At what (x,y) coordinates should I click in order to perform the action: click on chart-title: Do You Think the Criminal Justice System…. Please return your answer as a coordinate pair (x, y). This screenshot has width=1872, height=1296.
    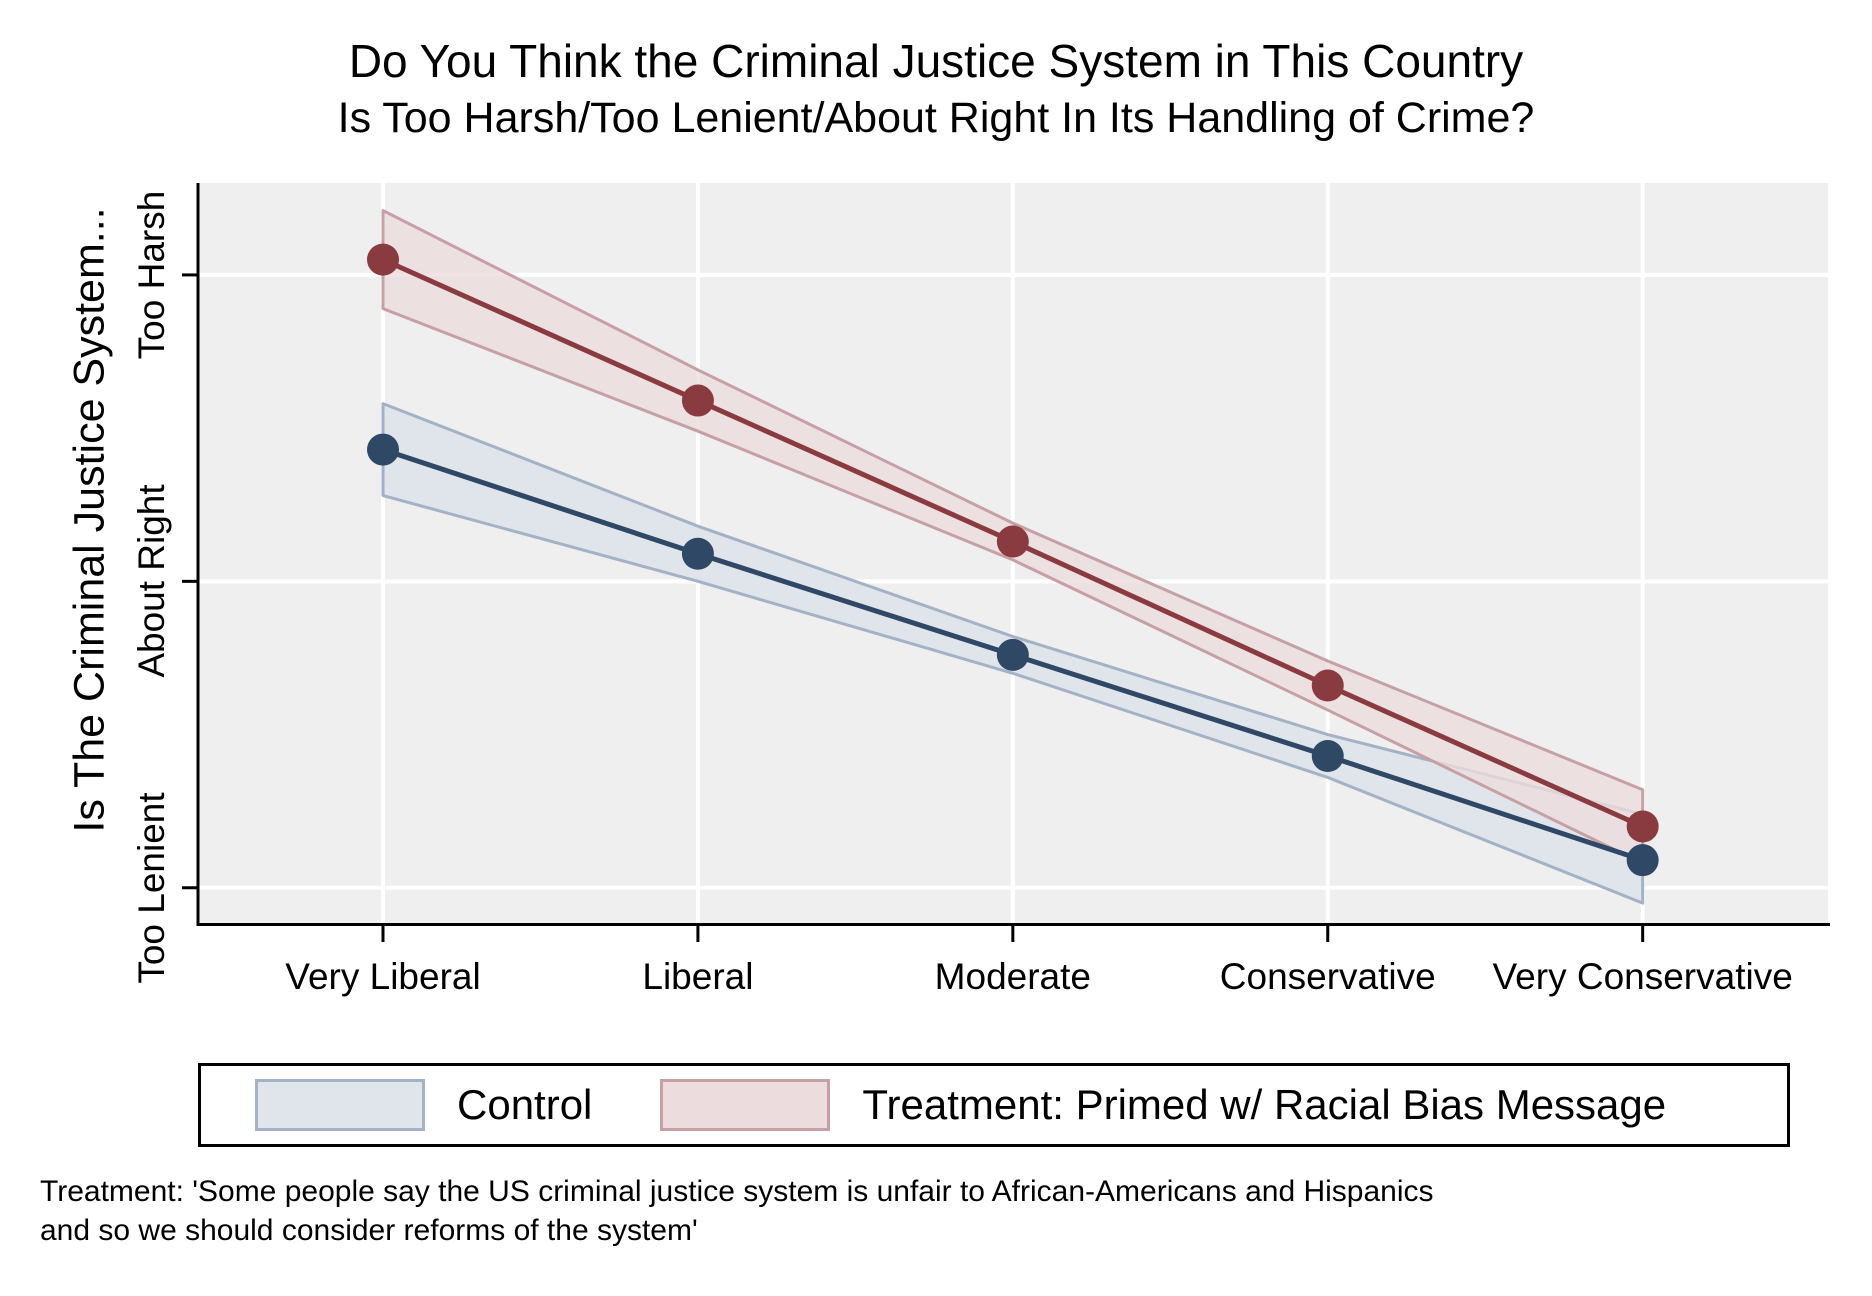
    Looking at the image, I should click on (936, 89).